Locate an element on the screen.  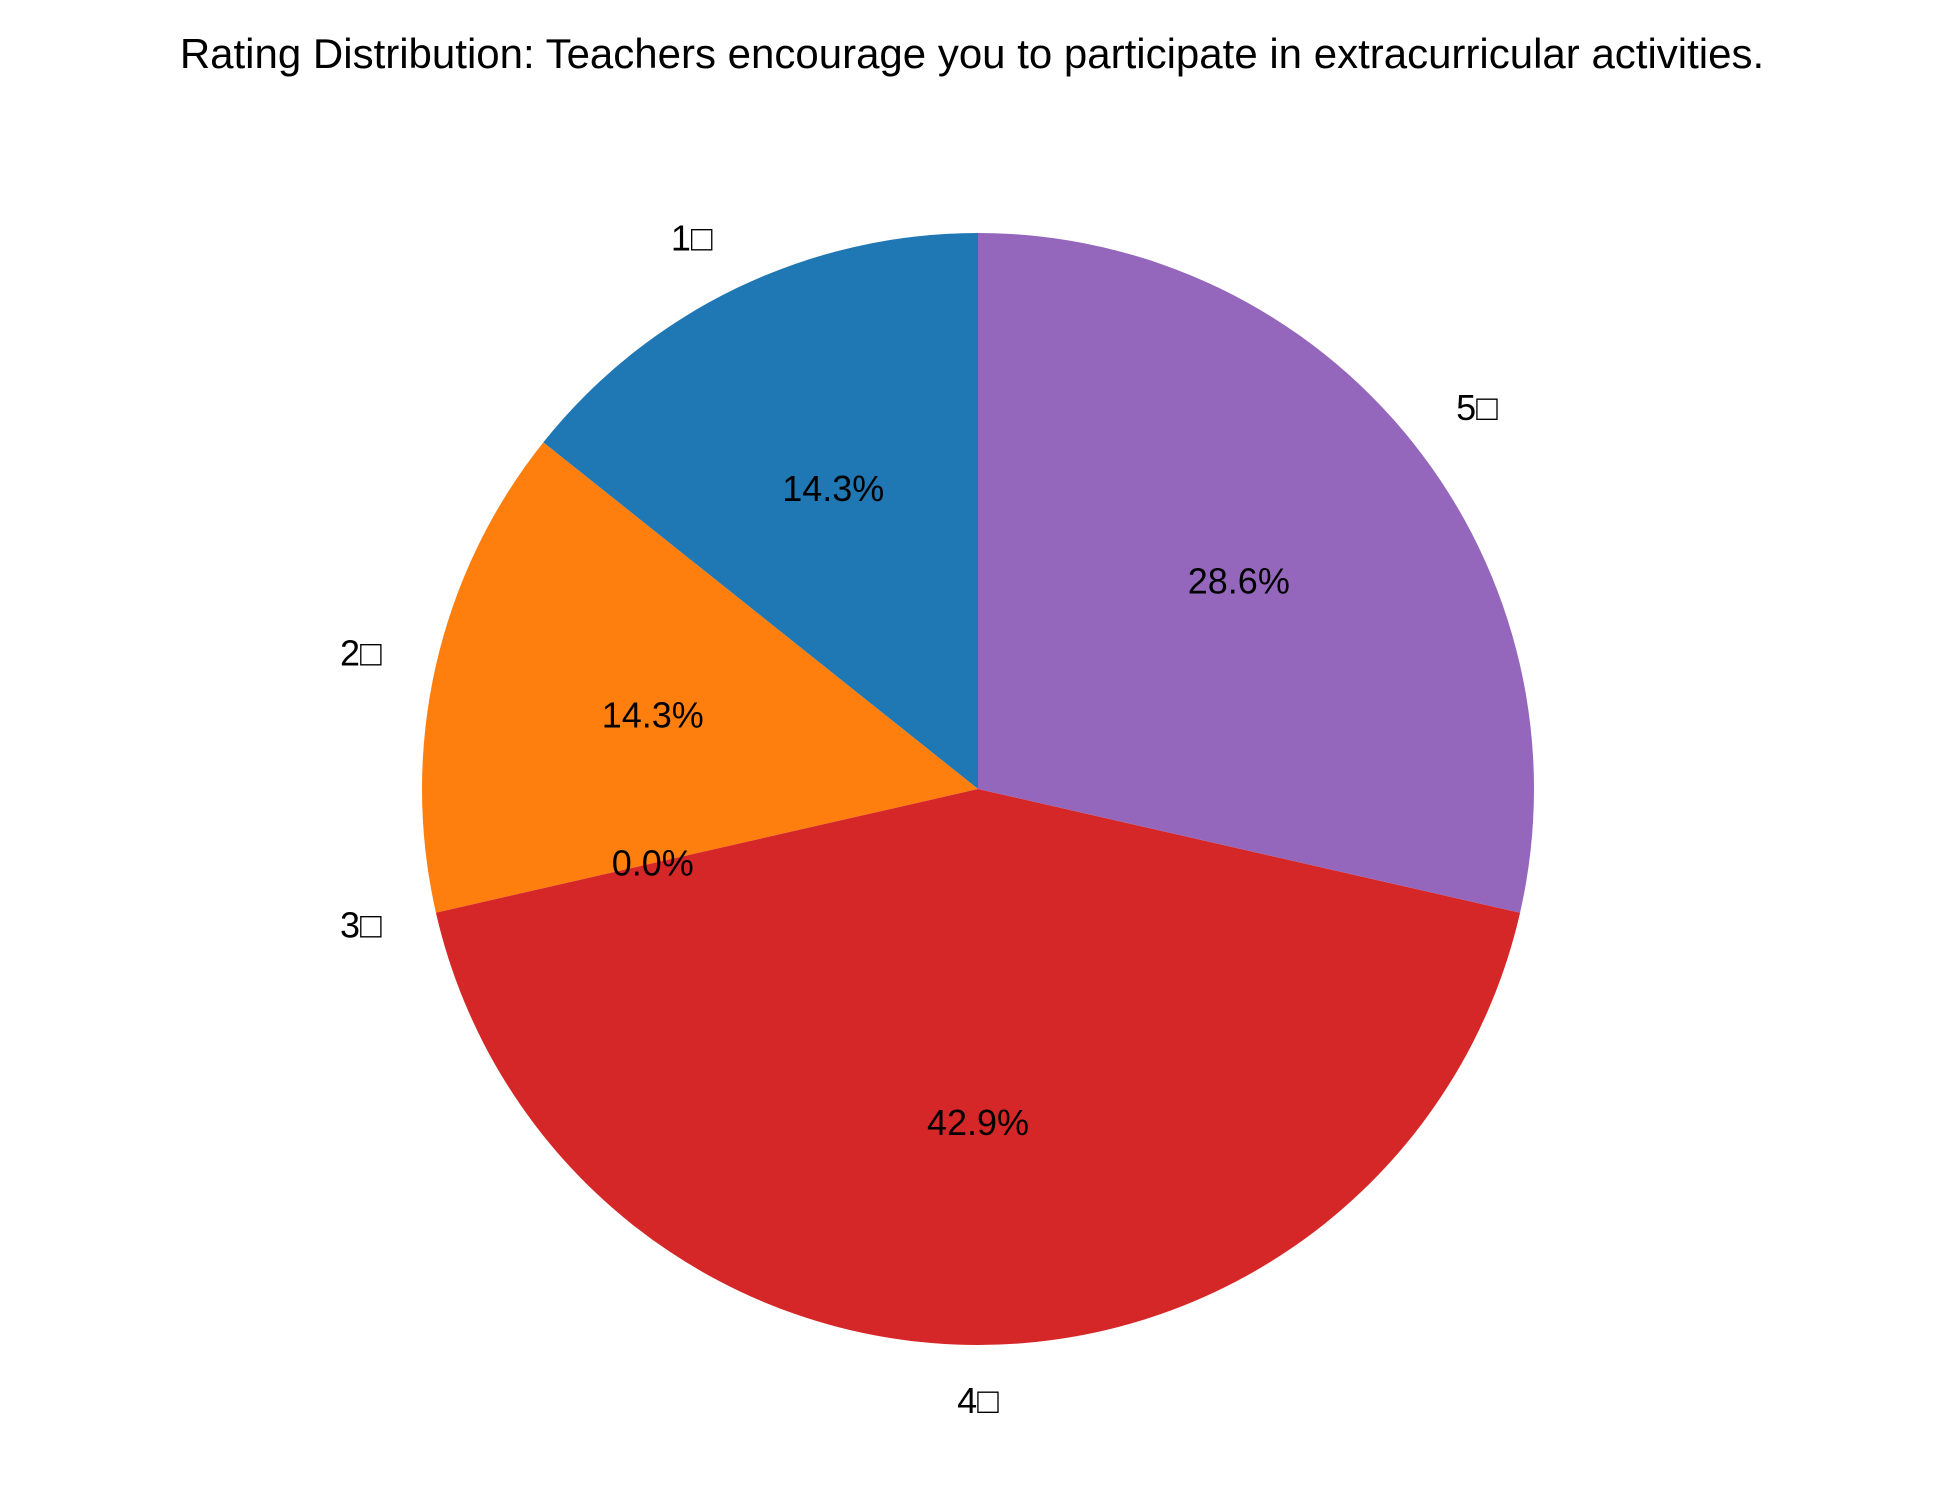
percent-label-rating-3: 0.0% is located at coordinates (653, 863).